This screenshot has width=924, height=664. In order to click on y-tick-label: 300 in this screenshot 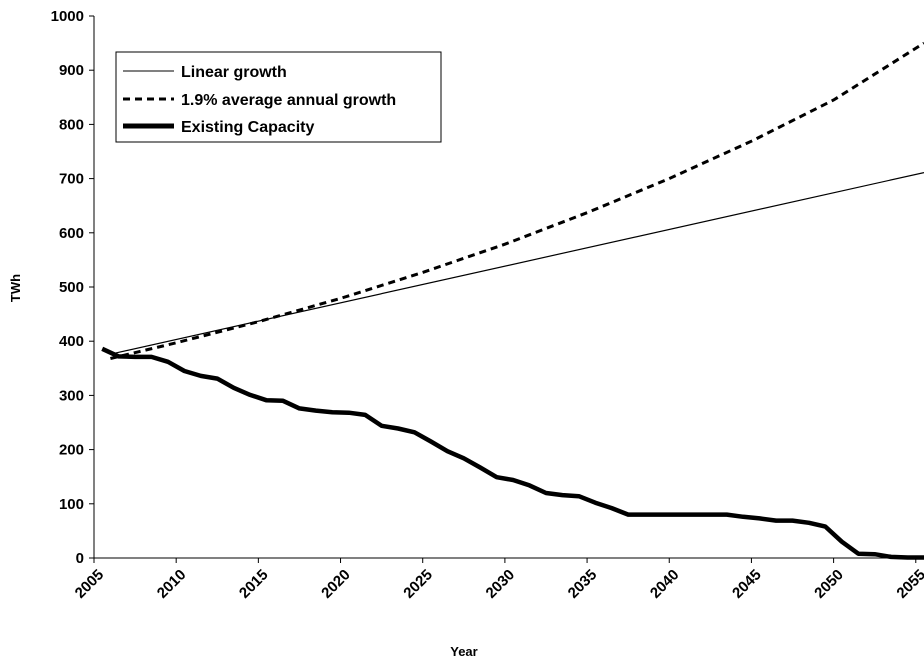, I will do `click(71, 395)`.